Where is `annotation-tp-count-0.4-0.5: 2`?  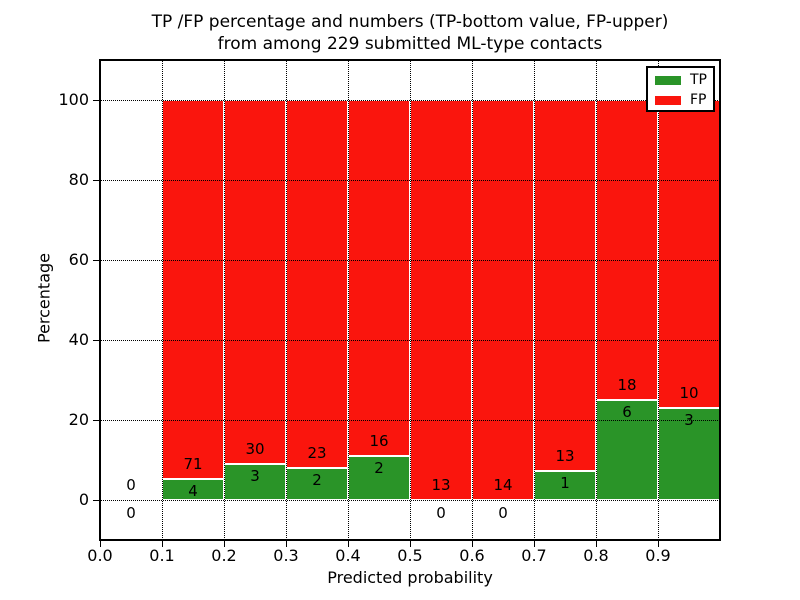
annotation-tp-count-0.4-0.5: 2 is located at coordinates (379, 467).